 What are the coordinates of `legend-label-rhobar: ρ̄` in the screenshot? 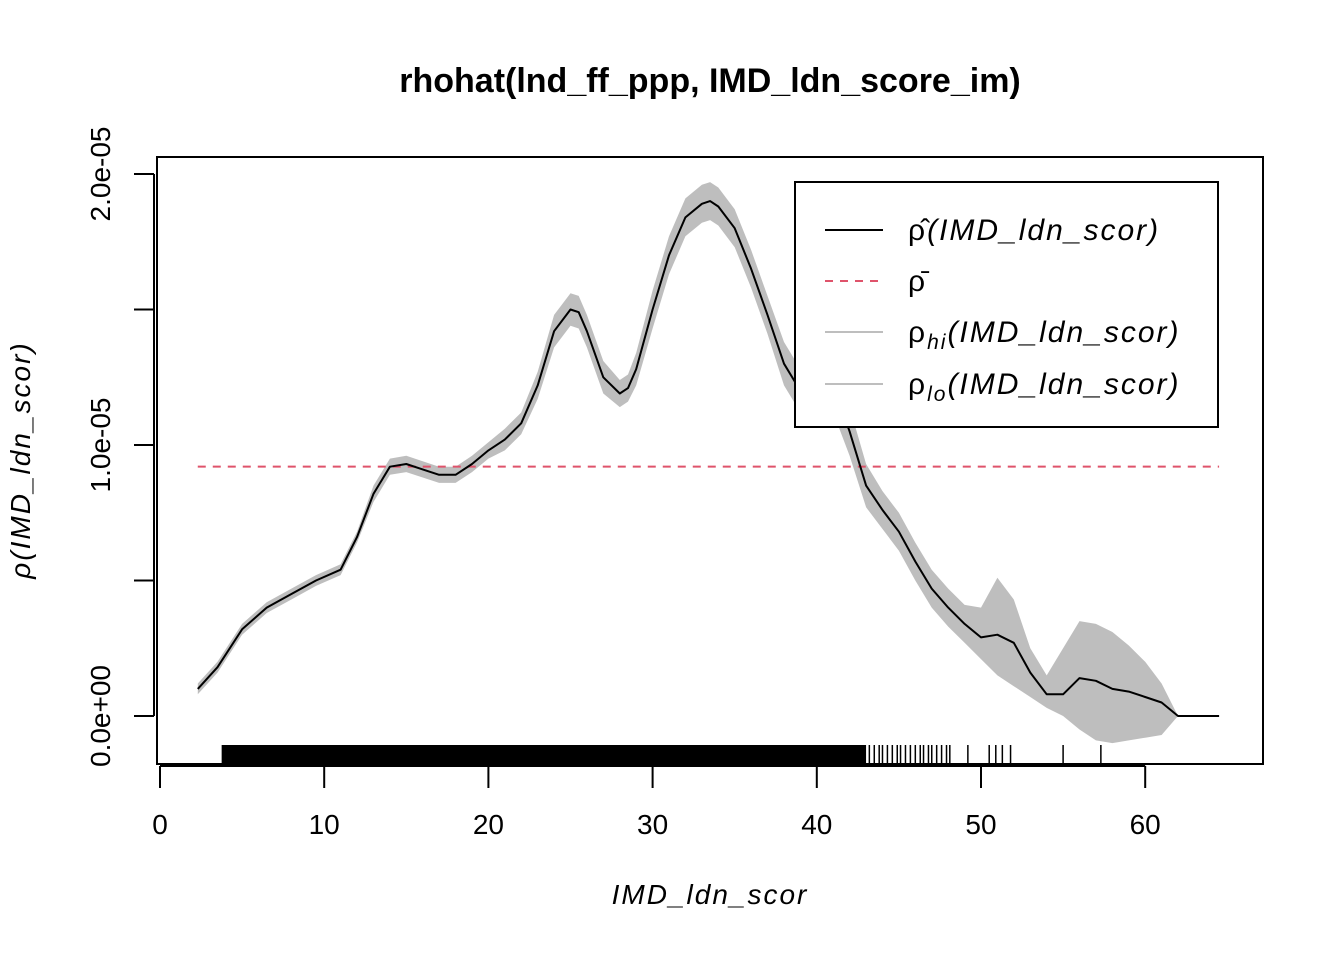 It's located at (919, 281).